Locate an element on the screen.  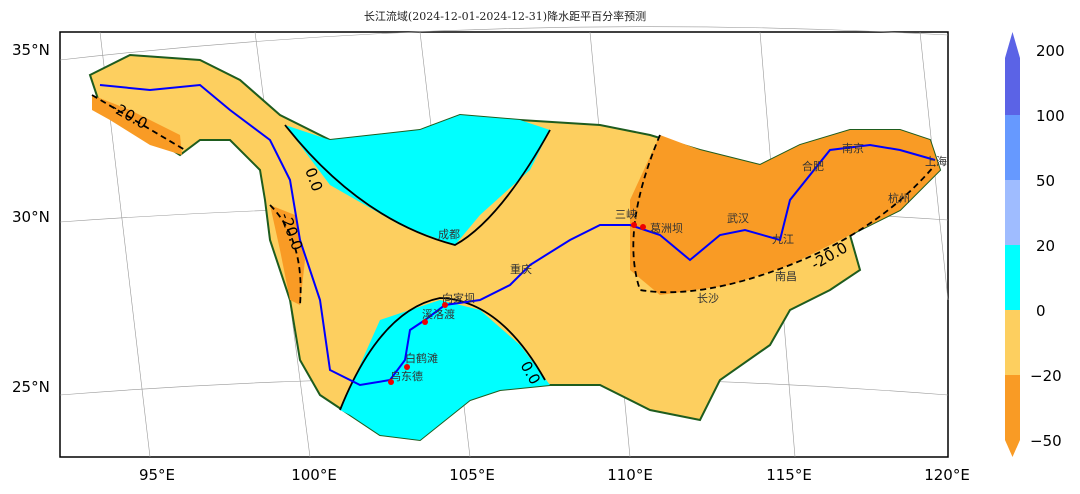
city-label: 重庆 is located at coordinates (521, 269).